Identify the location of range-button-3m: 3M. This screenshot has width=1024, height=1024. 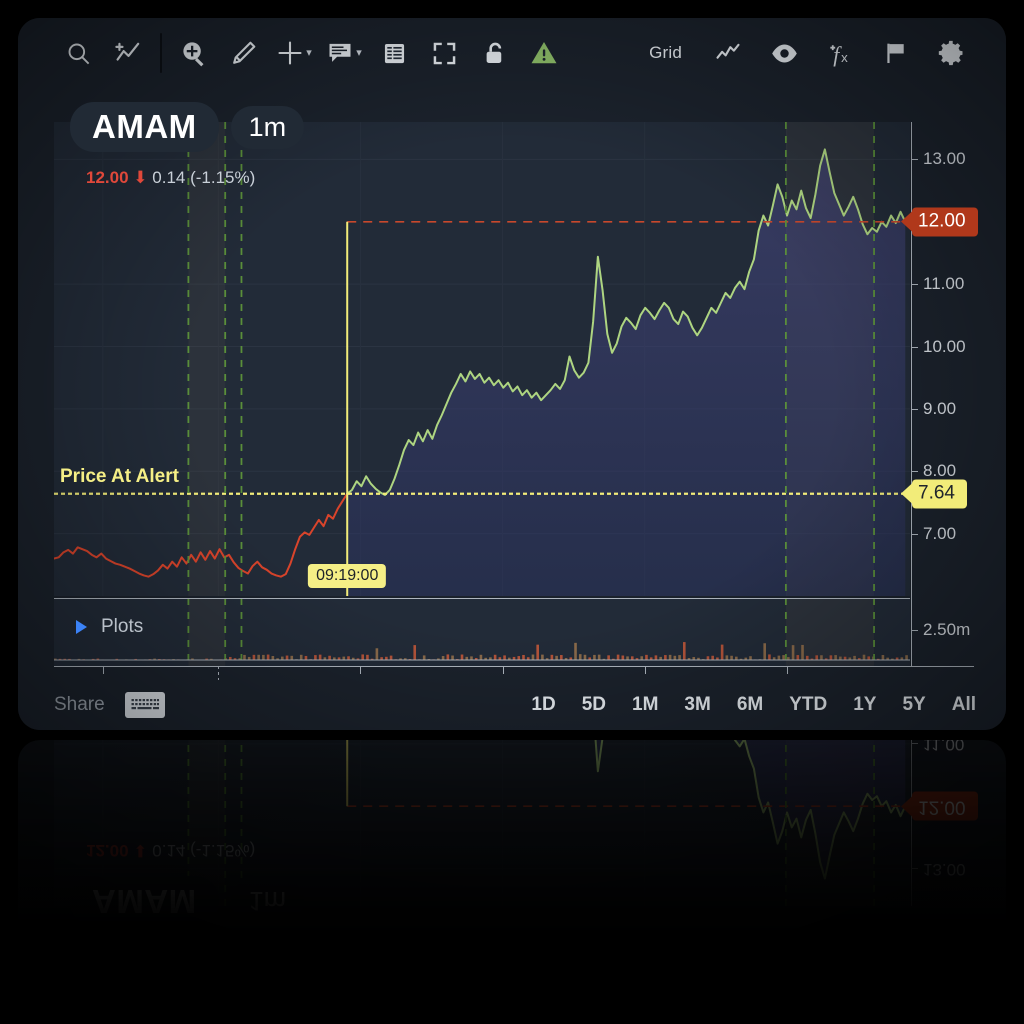
(697, 704).